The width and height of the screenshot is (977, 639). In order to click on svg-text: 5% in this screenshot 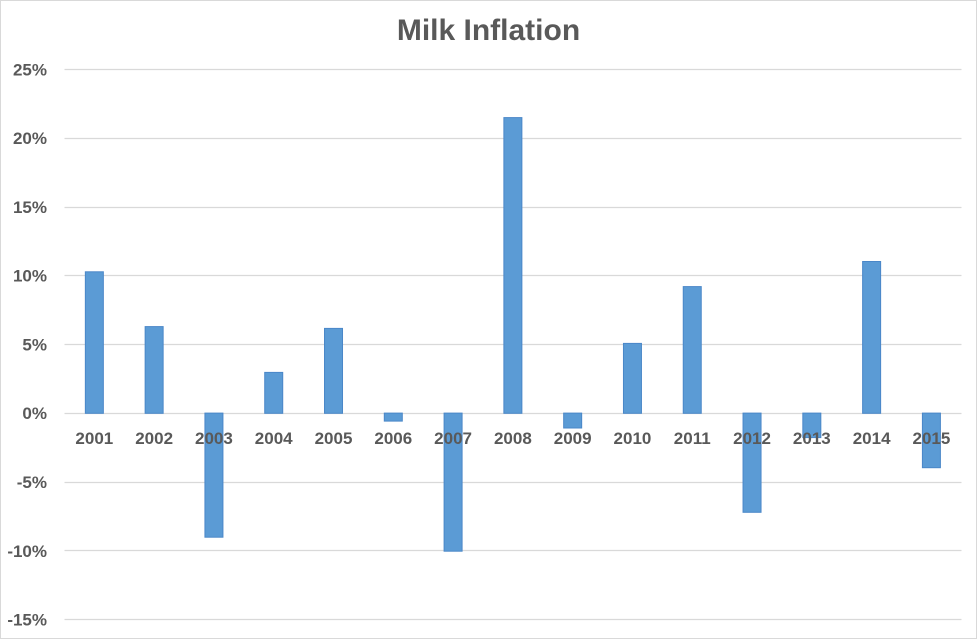, I will do `click(34, 344)`.